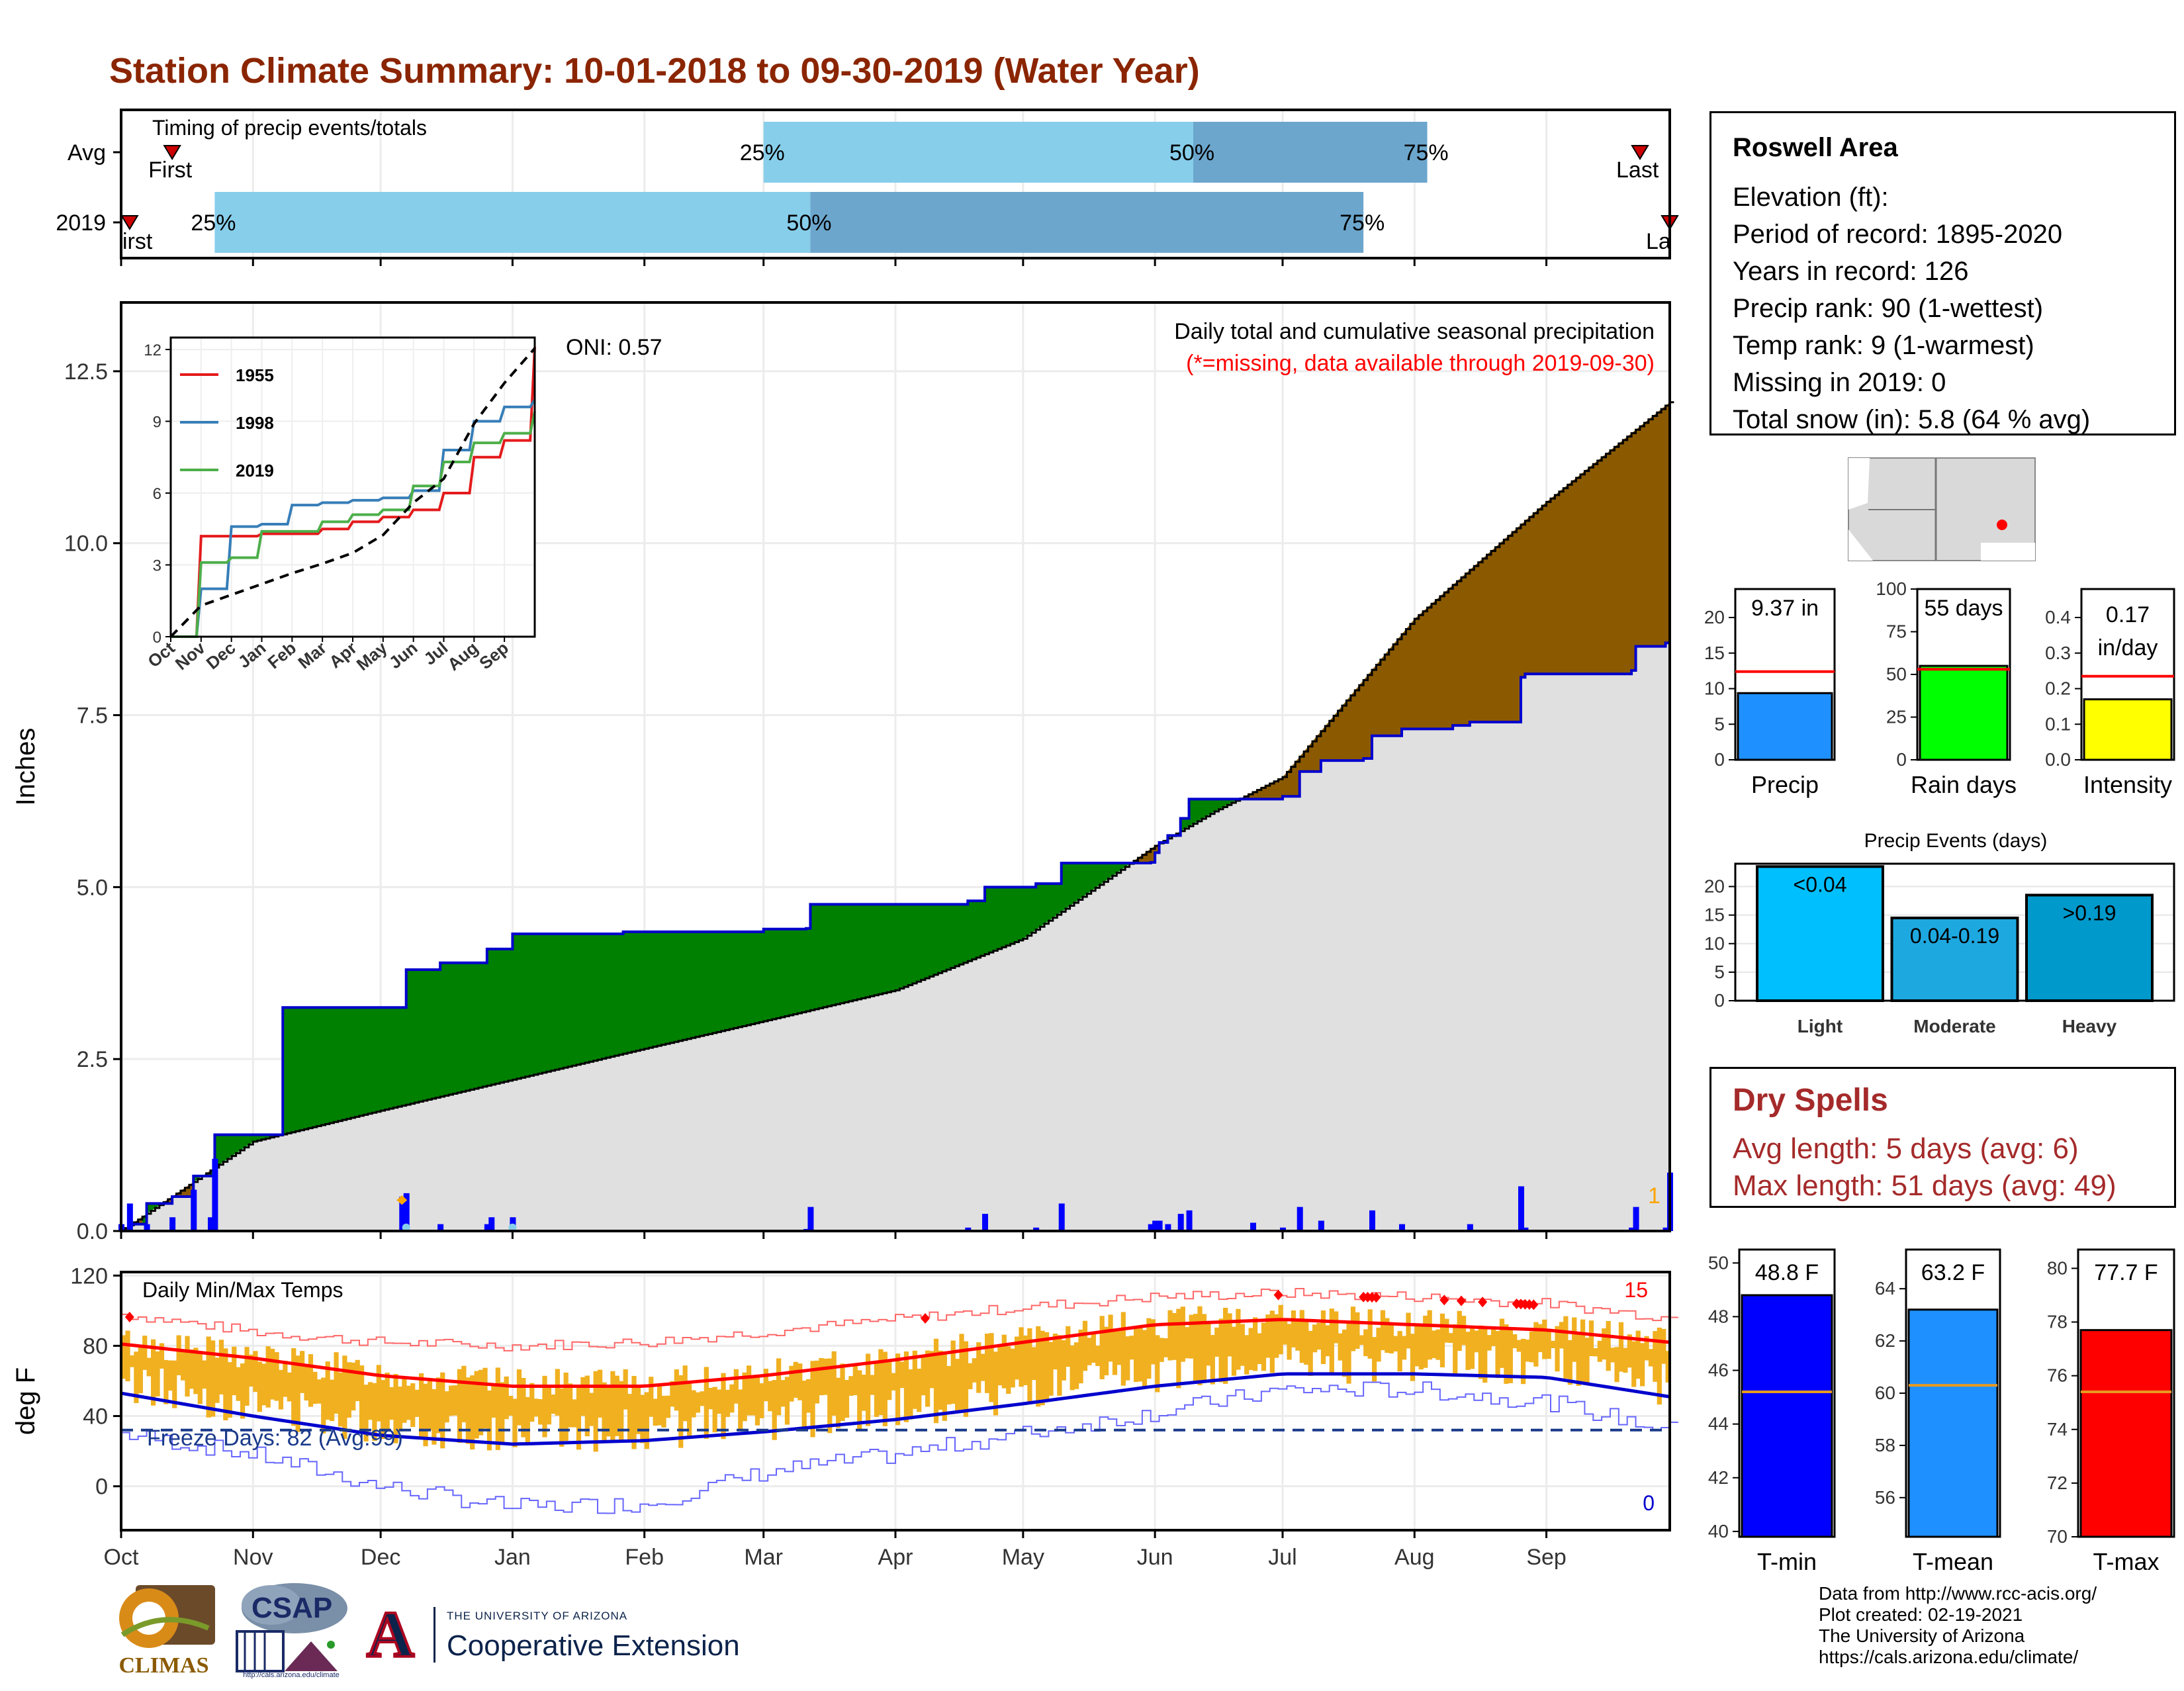 The image size is (2184, 1691). What do you see at coordinates (614, 347) in the screenshot?
I see `oni-label: ONI: 0.57` at bounding box center [614, 347].